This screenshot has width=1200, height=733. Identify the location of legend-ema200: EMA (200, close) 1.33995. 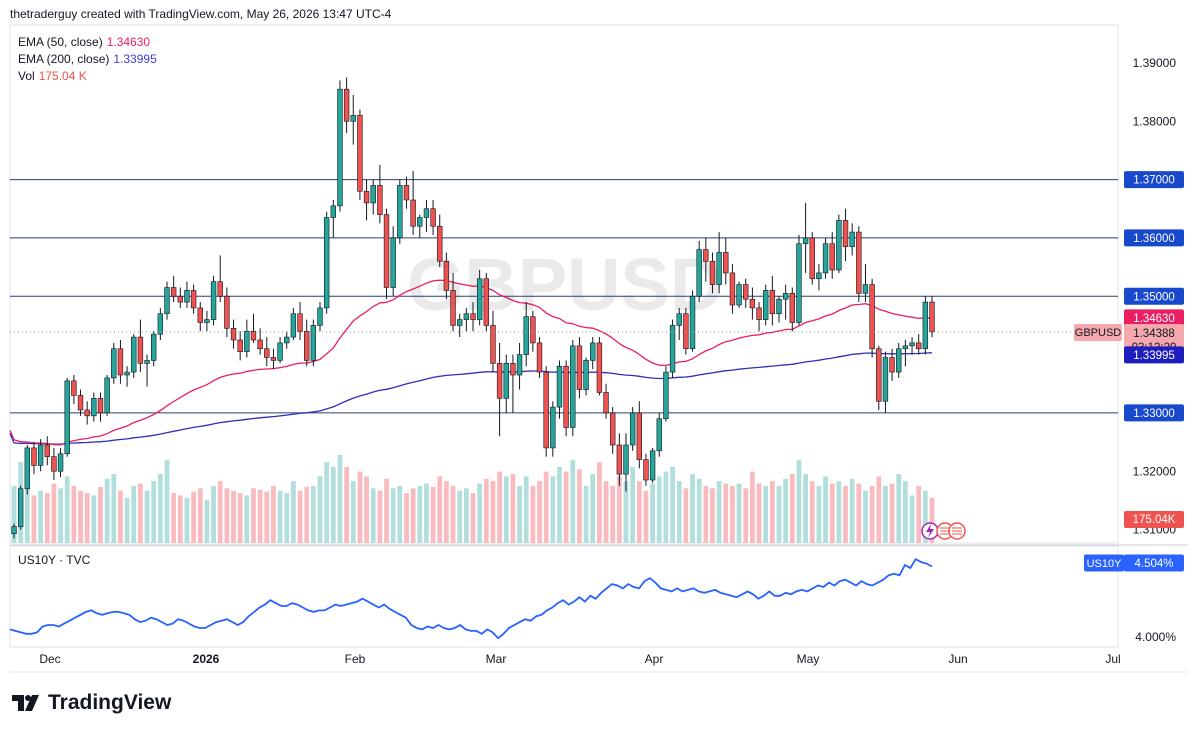
(87, 59).